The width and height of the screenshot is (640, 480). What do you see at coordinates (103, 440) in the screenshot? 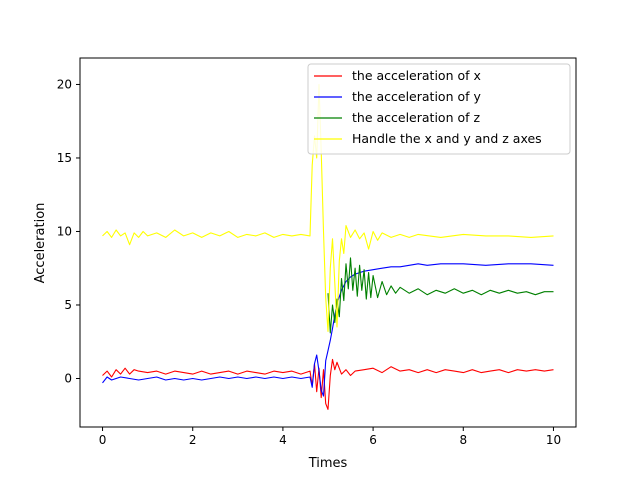
I see `x-tick-label: 0` at bounding box center [103, 440].